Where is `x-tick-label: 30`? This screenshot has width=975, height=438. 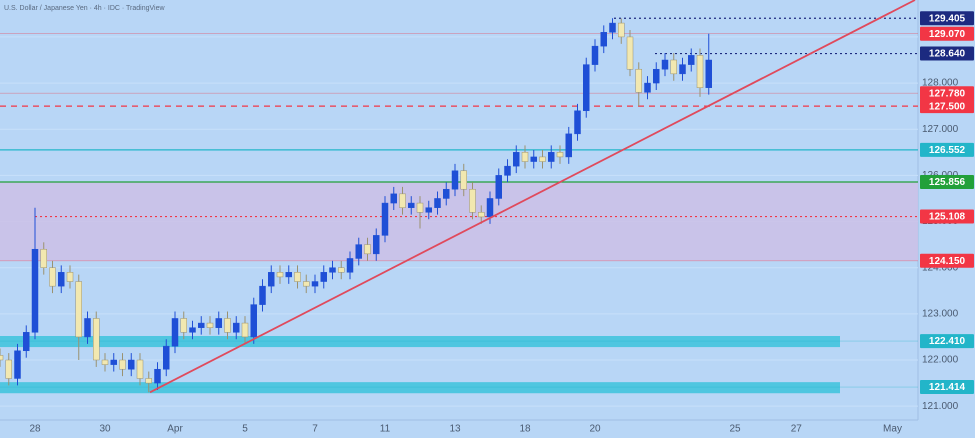 x-tick-label: 30 is located at coordinates (105, 429).